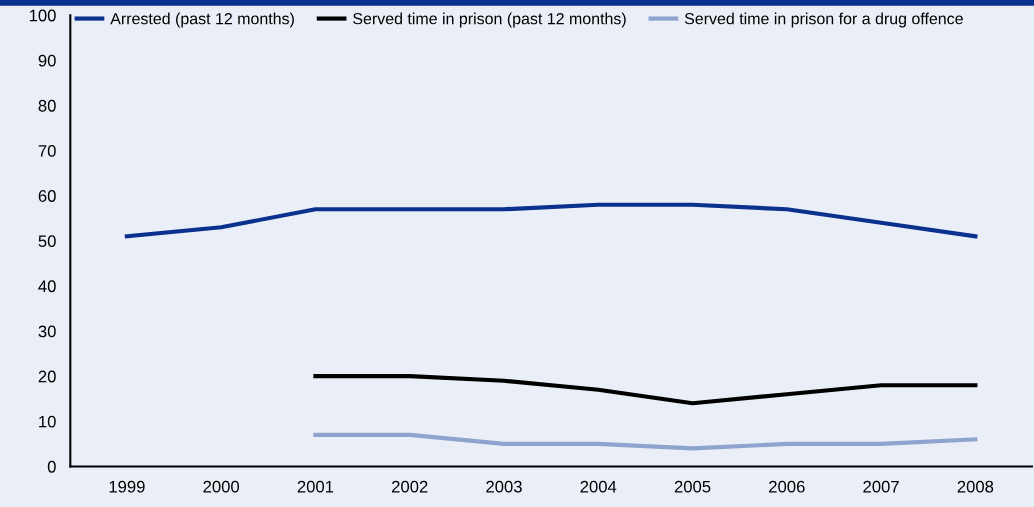 The height and width of the screenshot is (507, 1034). I want to click on y-tick-label: 90, so click(47, 60).